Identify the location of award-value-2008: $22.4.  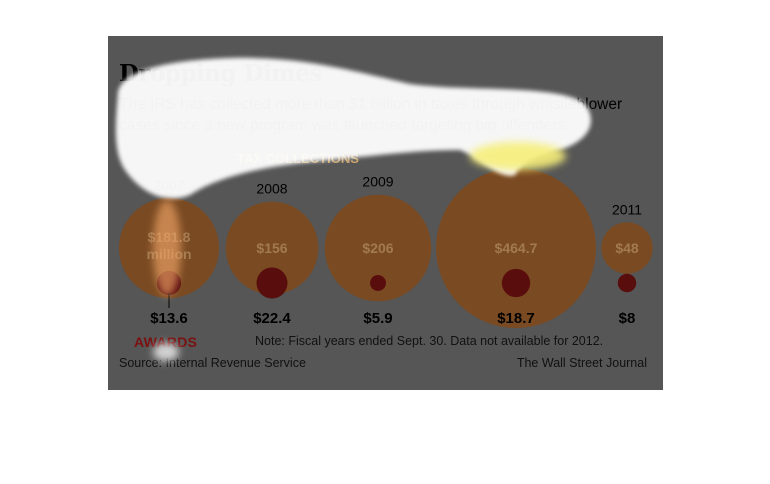
(272, 318).